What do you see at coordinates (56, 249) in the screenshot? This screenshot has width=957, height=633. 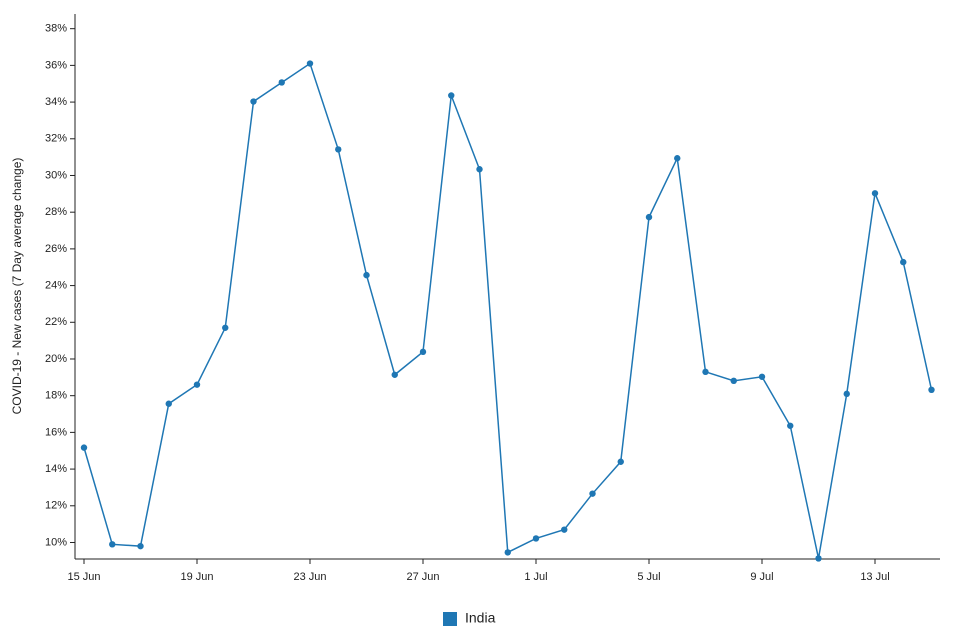 I see `y-tick-label: 26%` at bounding box center [56, 249].